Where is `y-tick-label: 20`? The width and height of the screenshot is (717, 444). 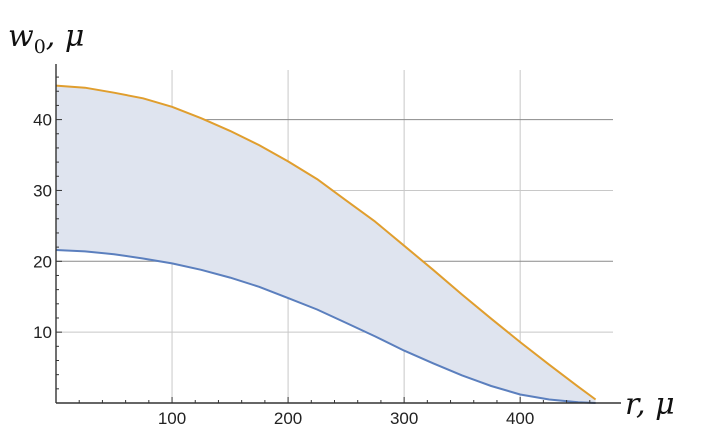 y-tick-label: 20 is located at coordinates (42, 261).